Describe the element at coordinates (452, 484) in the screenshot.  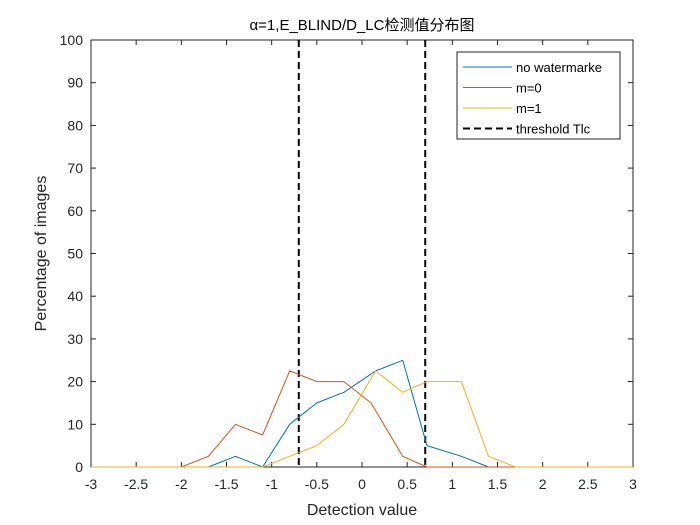
I see `x-tick-label: 1` at that location.